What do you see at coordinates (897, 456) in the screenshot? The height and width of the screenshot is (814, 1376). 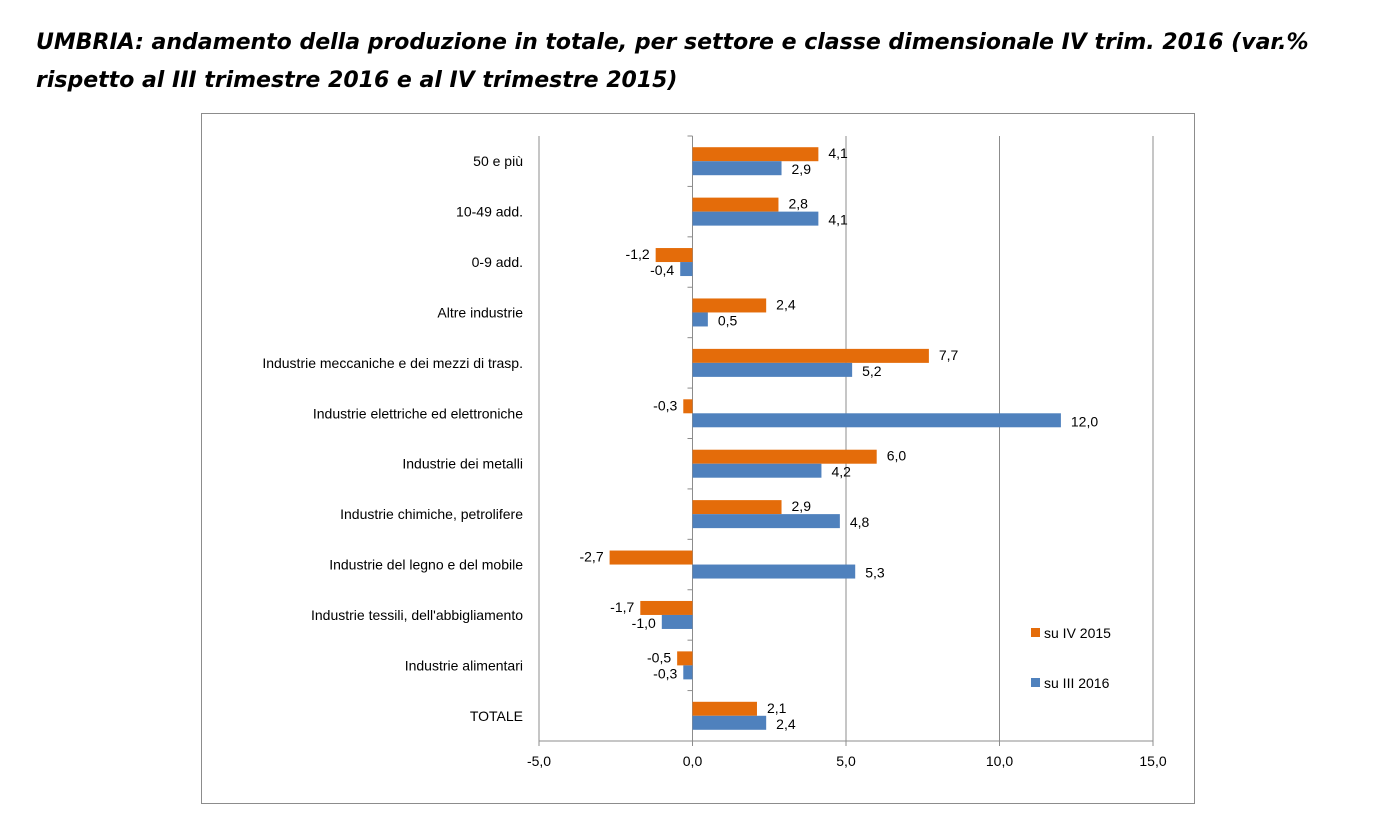 I see `data-label: 6,0` at bounding box center [897, 456].